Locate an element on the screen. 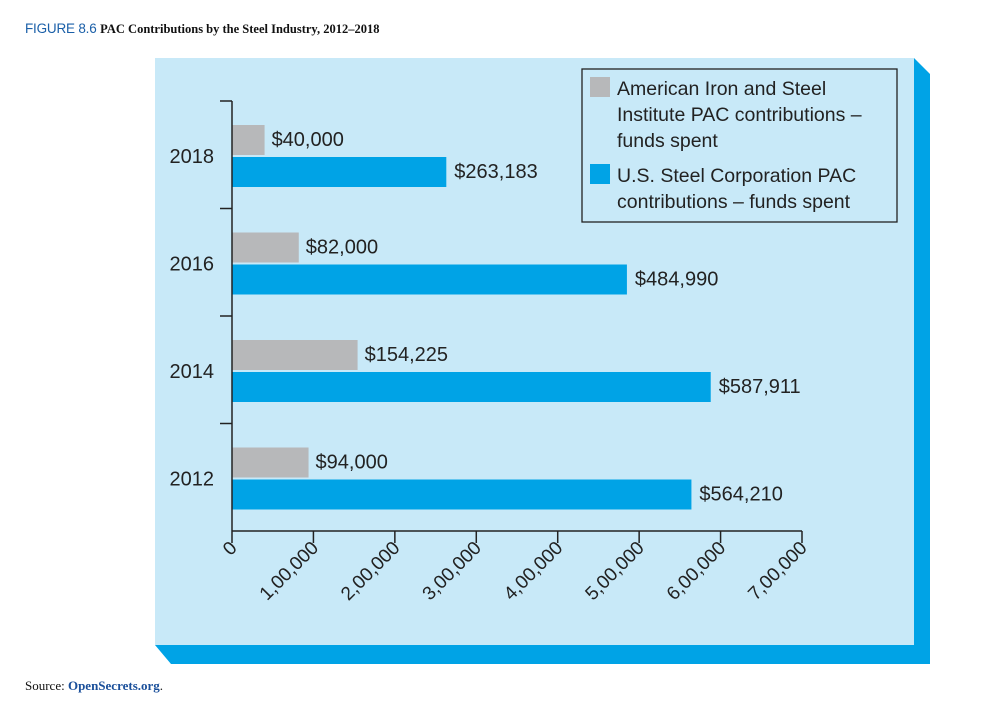 The width and height of the screenshot is (994, 713). data-label-ussteel-2018: $263,183 is located at coordinates (495, 172).